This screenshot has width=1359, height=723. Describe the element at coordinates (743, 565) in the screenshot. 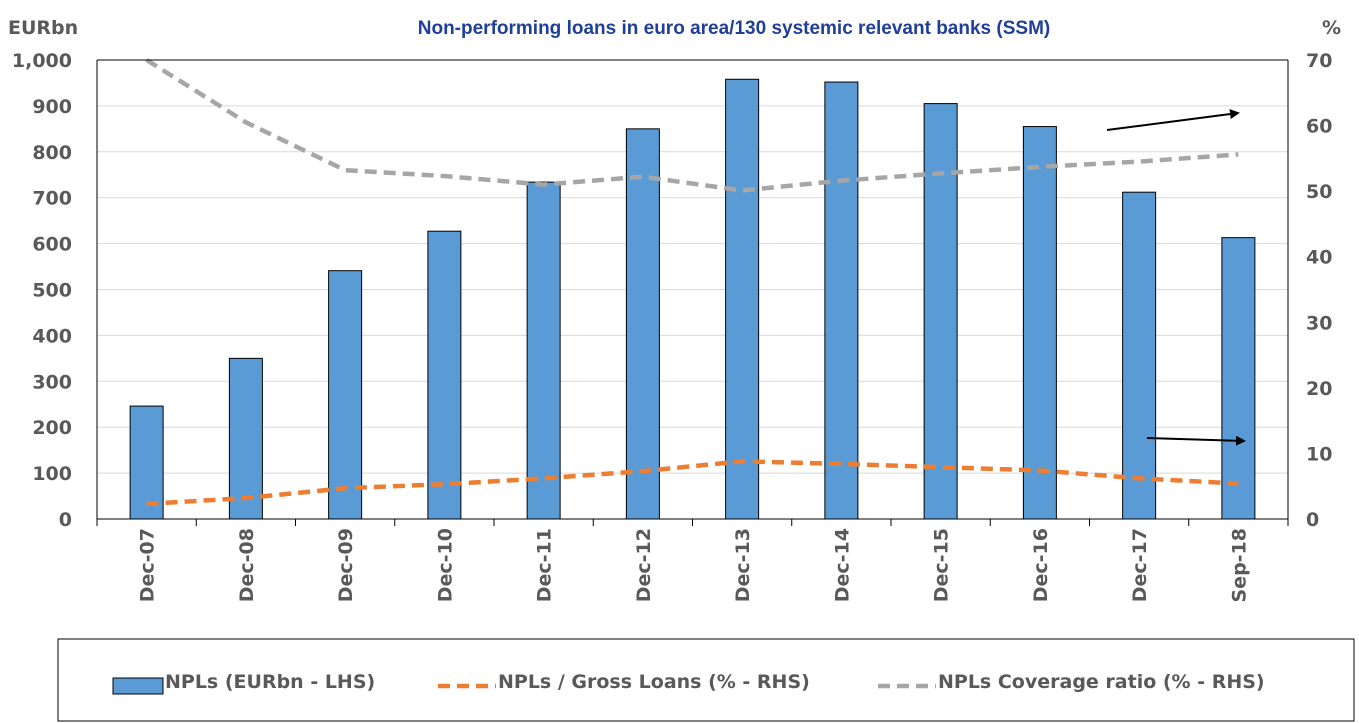

I see `category-label: Dec-13` at that location.